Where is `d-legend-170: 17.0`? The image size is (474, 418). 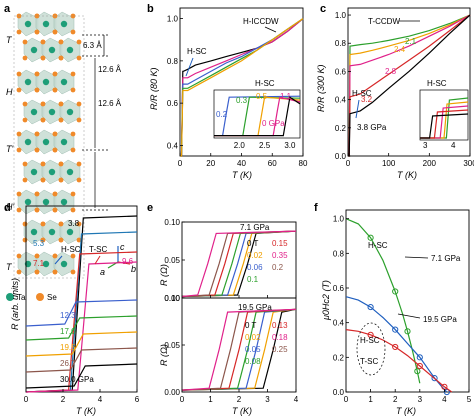
d-legend-170: 17.0 is located at coordinates (68, 331).